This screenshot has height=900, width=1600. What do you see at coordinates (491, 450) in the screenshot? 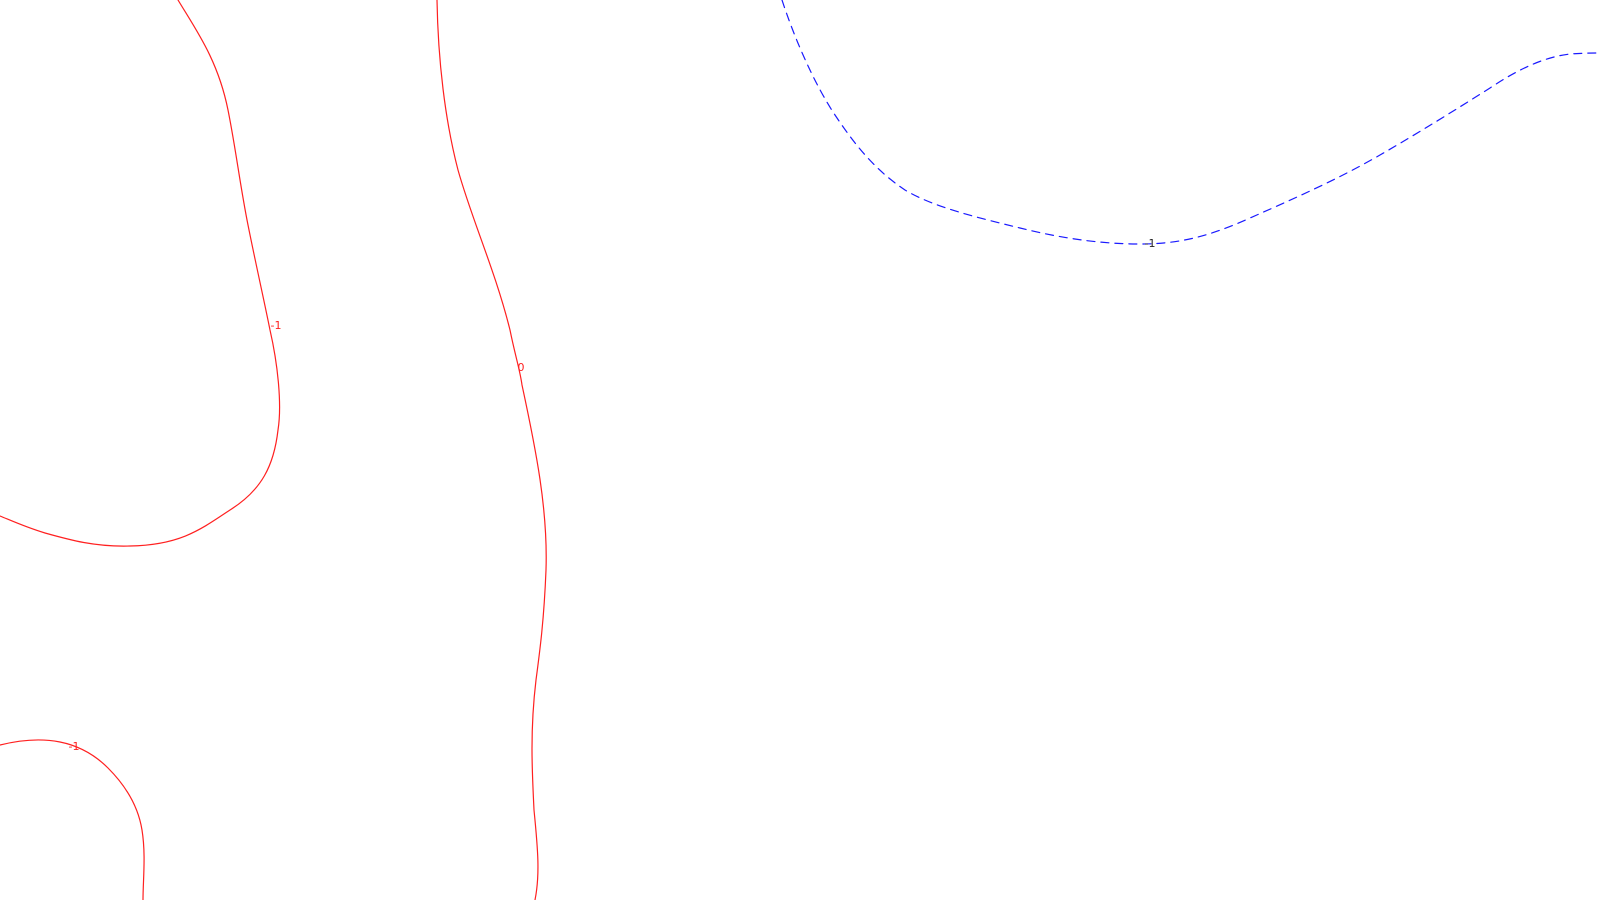
I see `contour-line-red-center` at bounding box center [491, 450].